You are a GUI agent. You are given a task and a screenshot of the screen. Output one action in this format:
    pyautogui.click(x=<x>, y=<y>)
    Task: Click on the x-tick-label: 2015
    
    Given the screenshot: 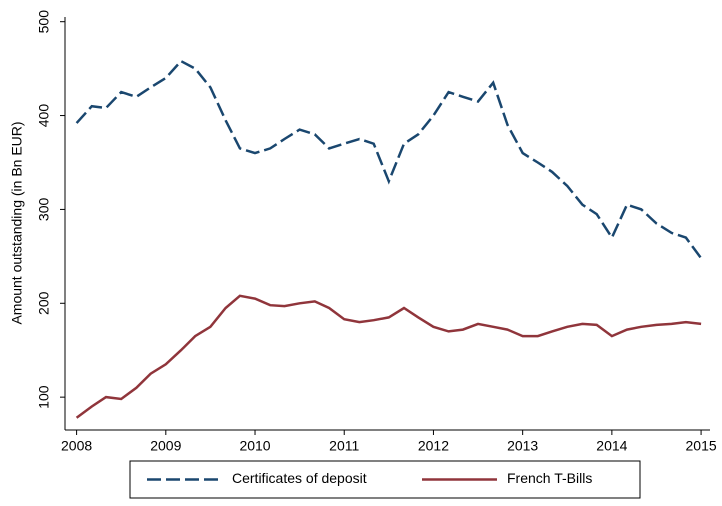 What is the action you would take?
    pyautogui.click(x=701, y=446)
    